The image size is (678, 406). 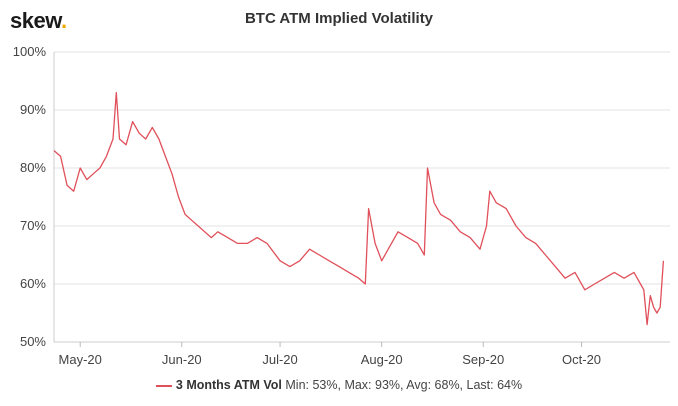 What do you see at coordinates (581, 359) in the screenshot?
I see `x-tick-label: Oct-20` at bounding box center [581, 359].